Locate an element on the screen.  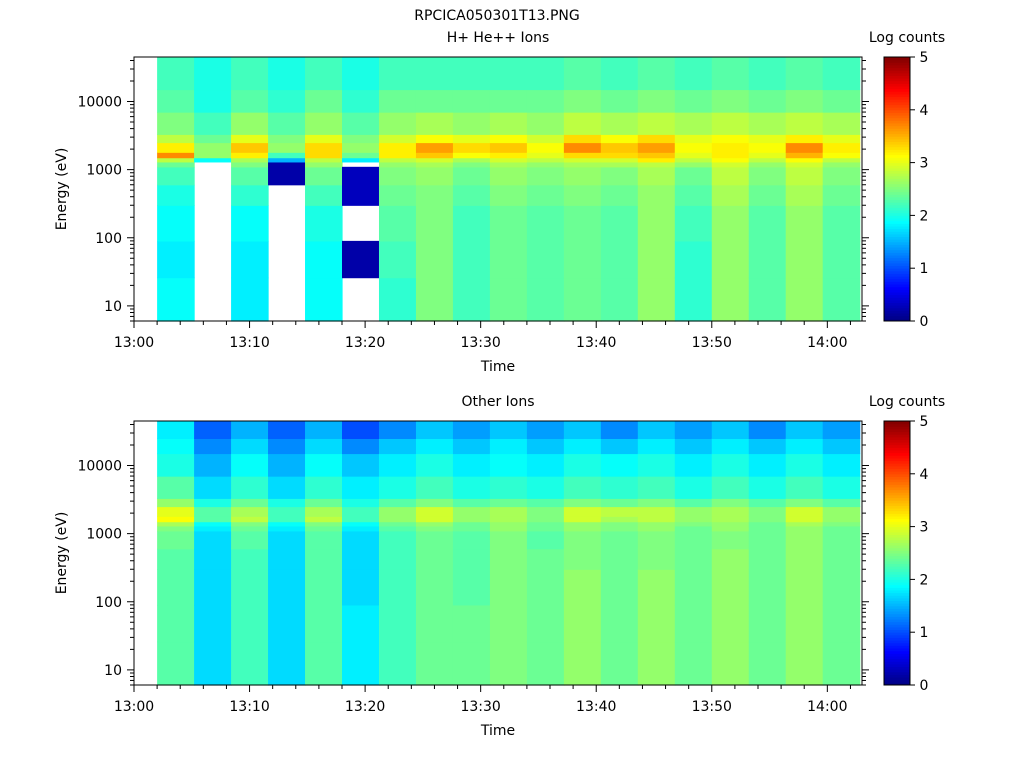
colorbar-tick-label: 3 is located at coordinates (924, 528).